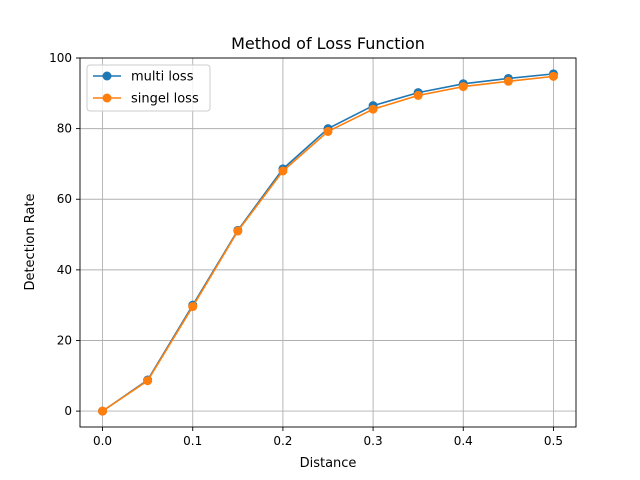 The height and width of the screenshot is (480, 640). I want to click on x-tick-label: 0.0, so click(102, 441).